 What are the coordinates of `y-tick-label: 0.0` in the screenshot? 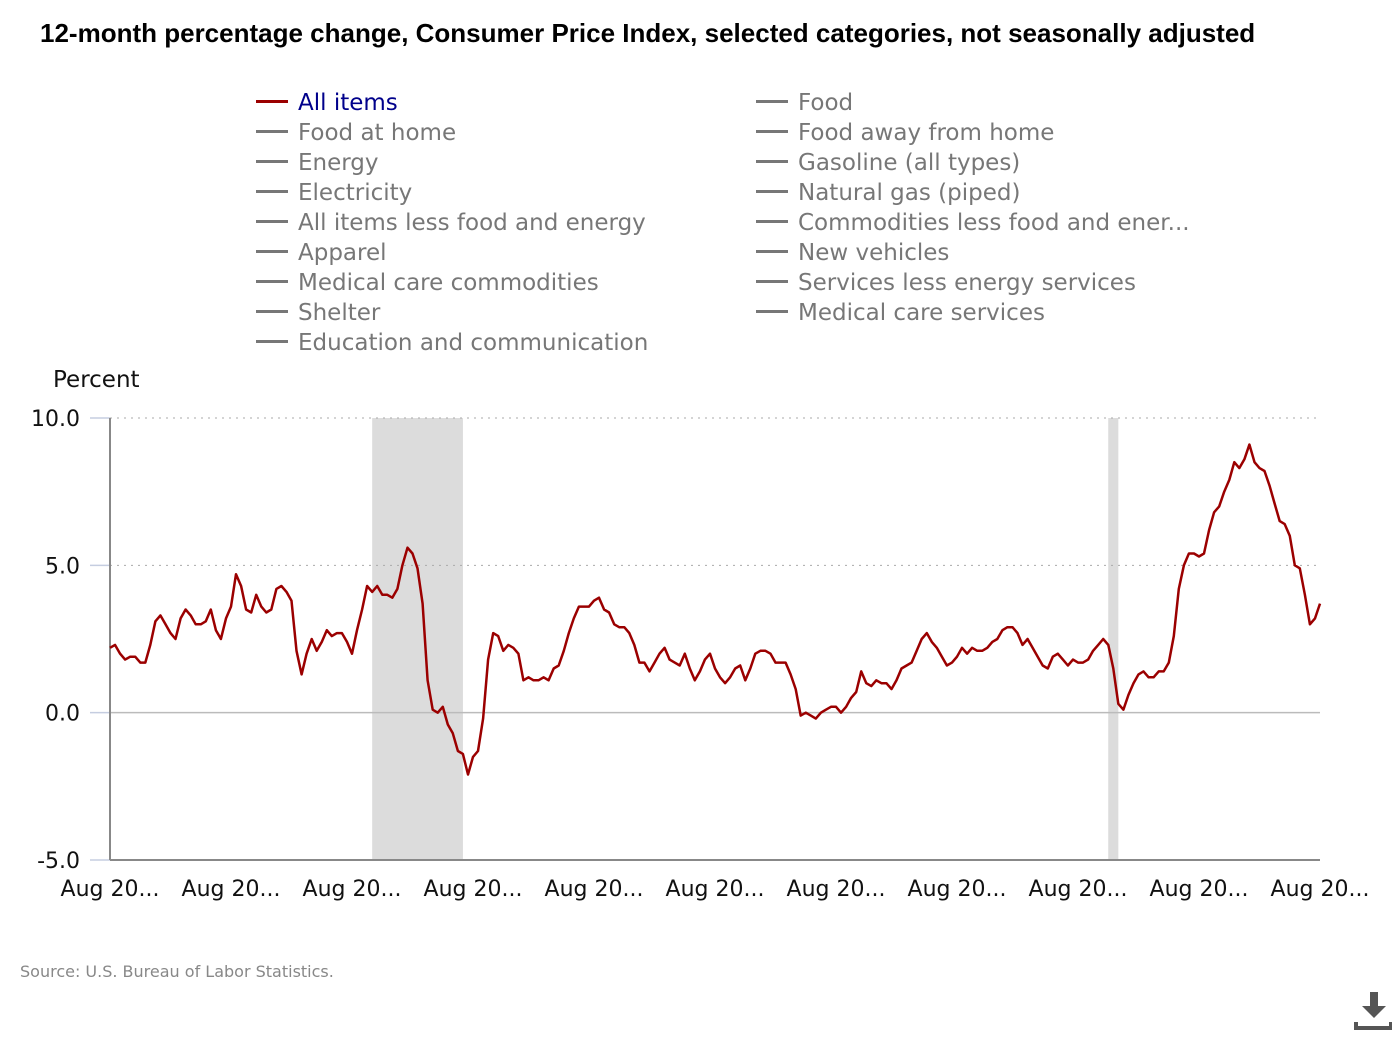 It's located at (62, 714).